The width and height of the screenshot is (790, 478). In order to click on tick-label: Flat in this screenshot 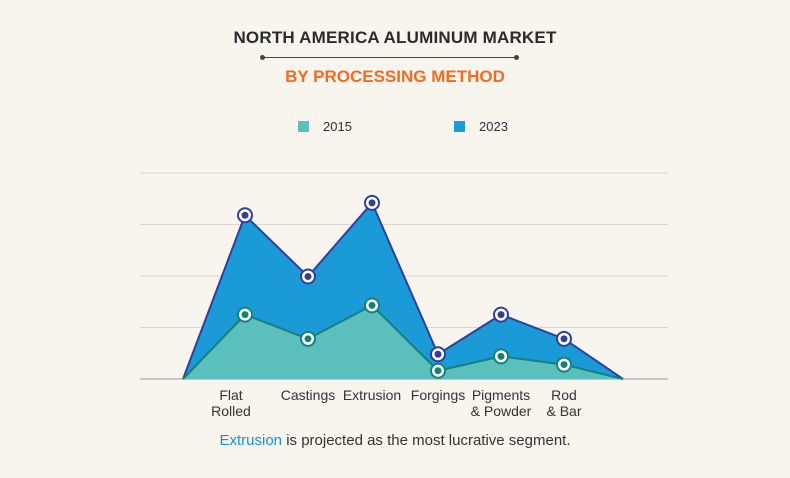, I will do `click(230, 395)`.